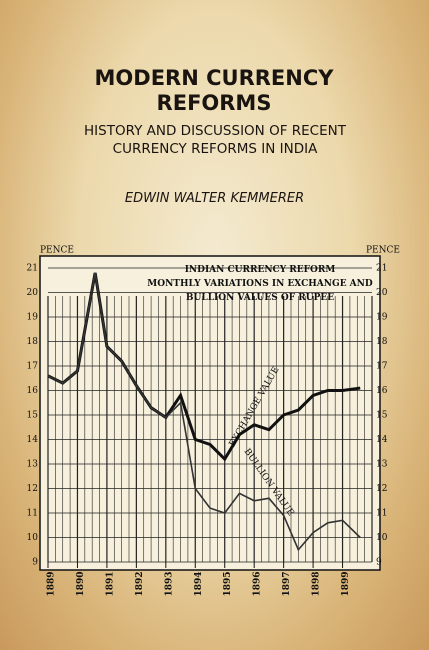 The image size is (429, 650). Describe the element at coordinates (214, 198) in the screenshot. I see `author: EDWIN WALTER KEMMERER` at that location.